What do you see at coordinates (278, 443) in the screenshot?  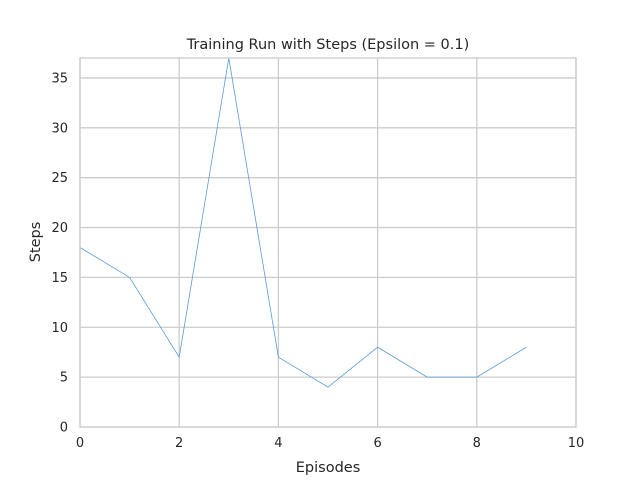 I see `x-tick-label: 4` at bounding box center [278, 443].